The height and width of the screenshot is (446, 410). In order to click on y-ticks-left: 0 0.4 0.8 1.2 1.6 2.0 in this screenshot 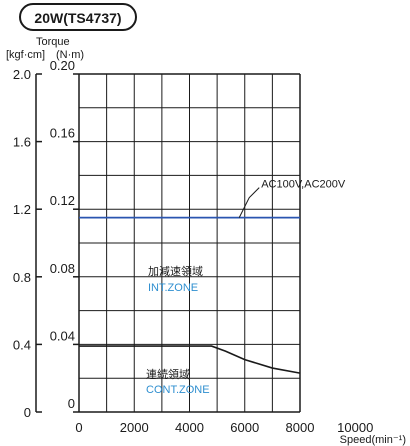, I will do `click(27, 243)`.